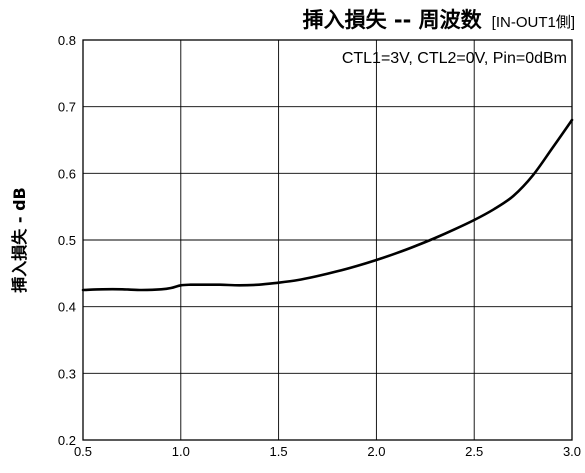 The width and height of the screenshot is (585, 473). What do you see at coordinates (67, 107) in the screenshot?
I see `y-tick-label: 0.7` at bounding box center [67, 107].